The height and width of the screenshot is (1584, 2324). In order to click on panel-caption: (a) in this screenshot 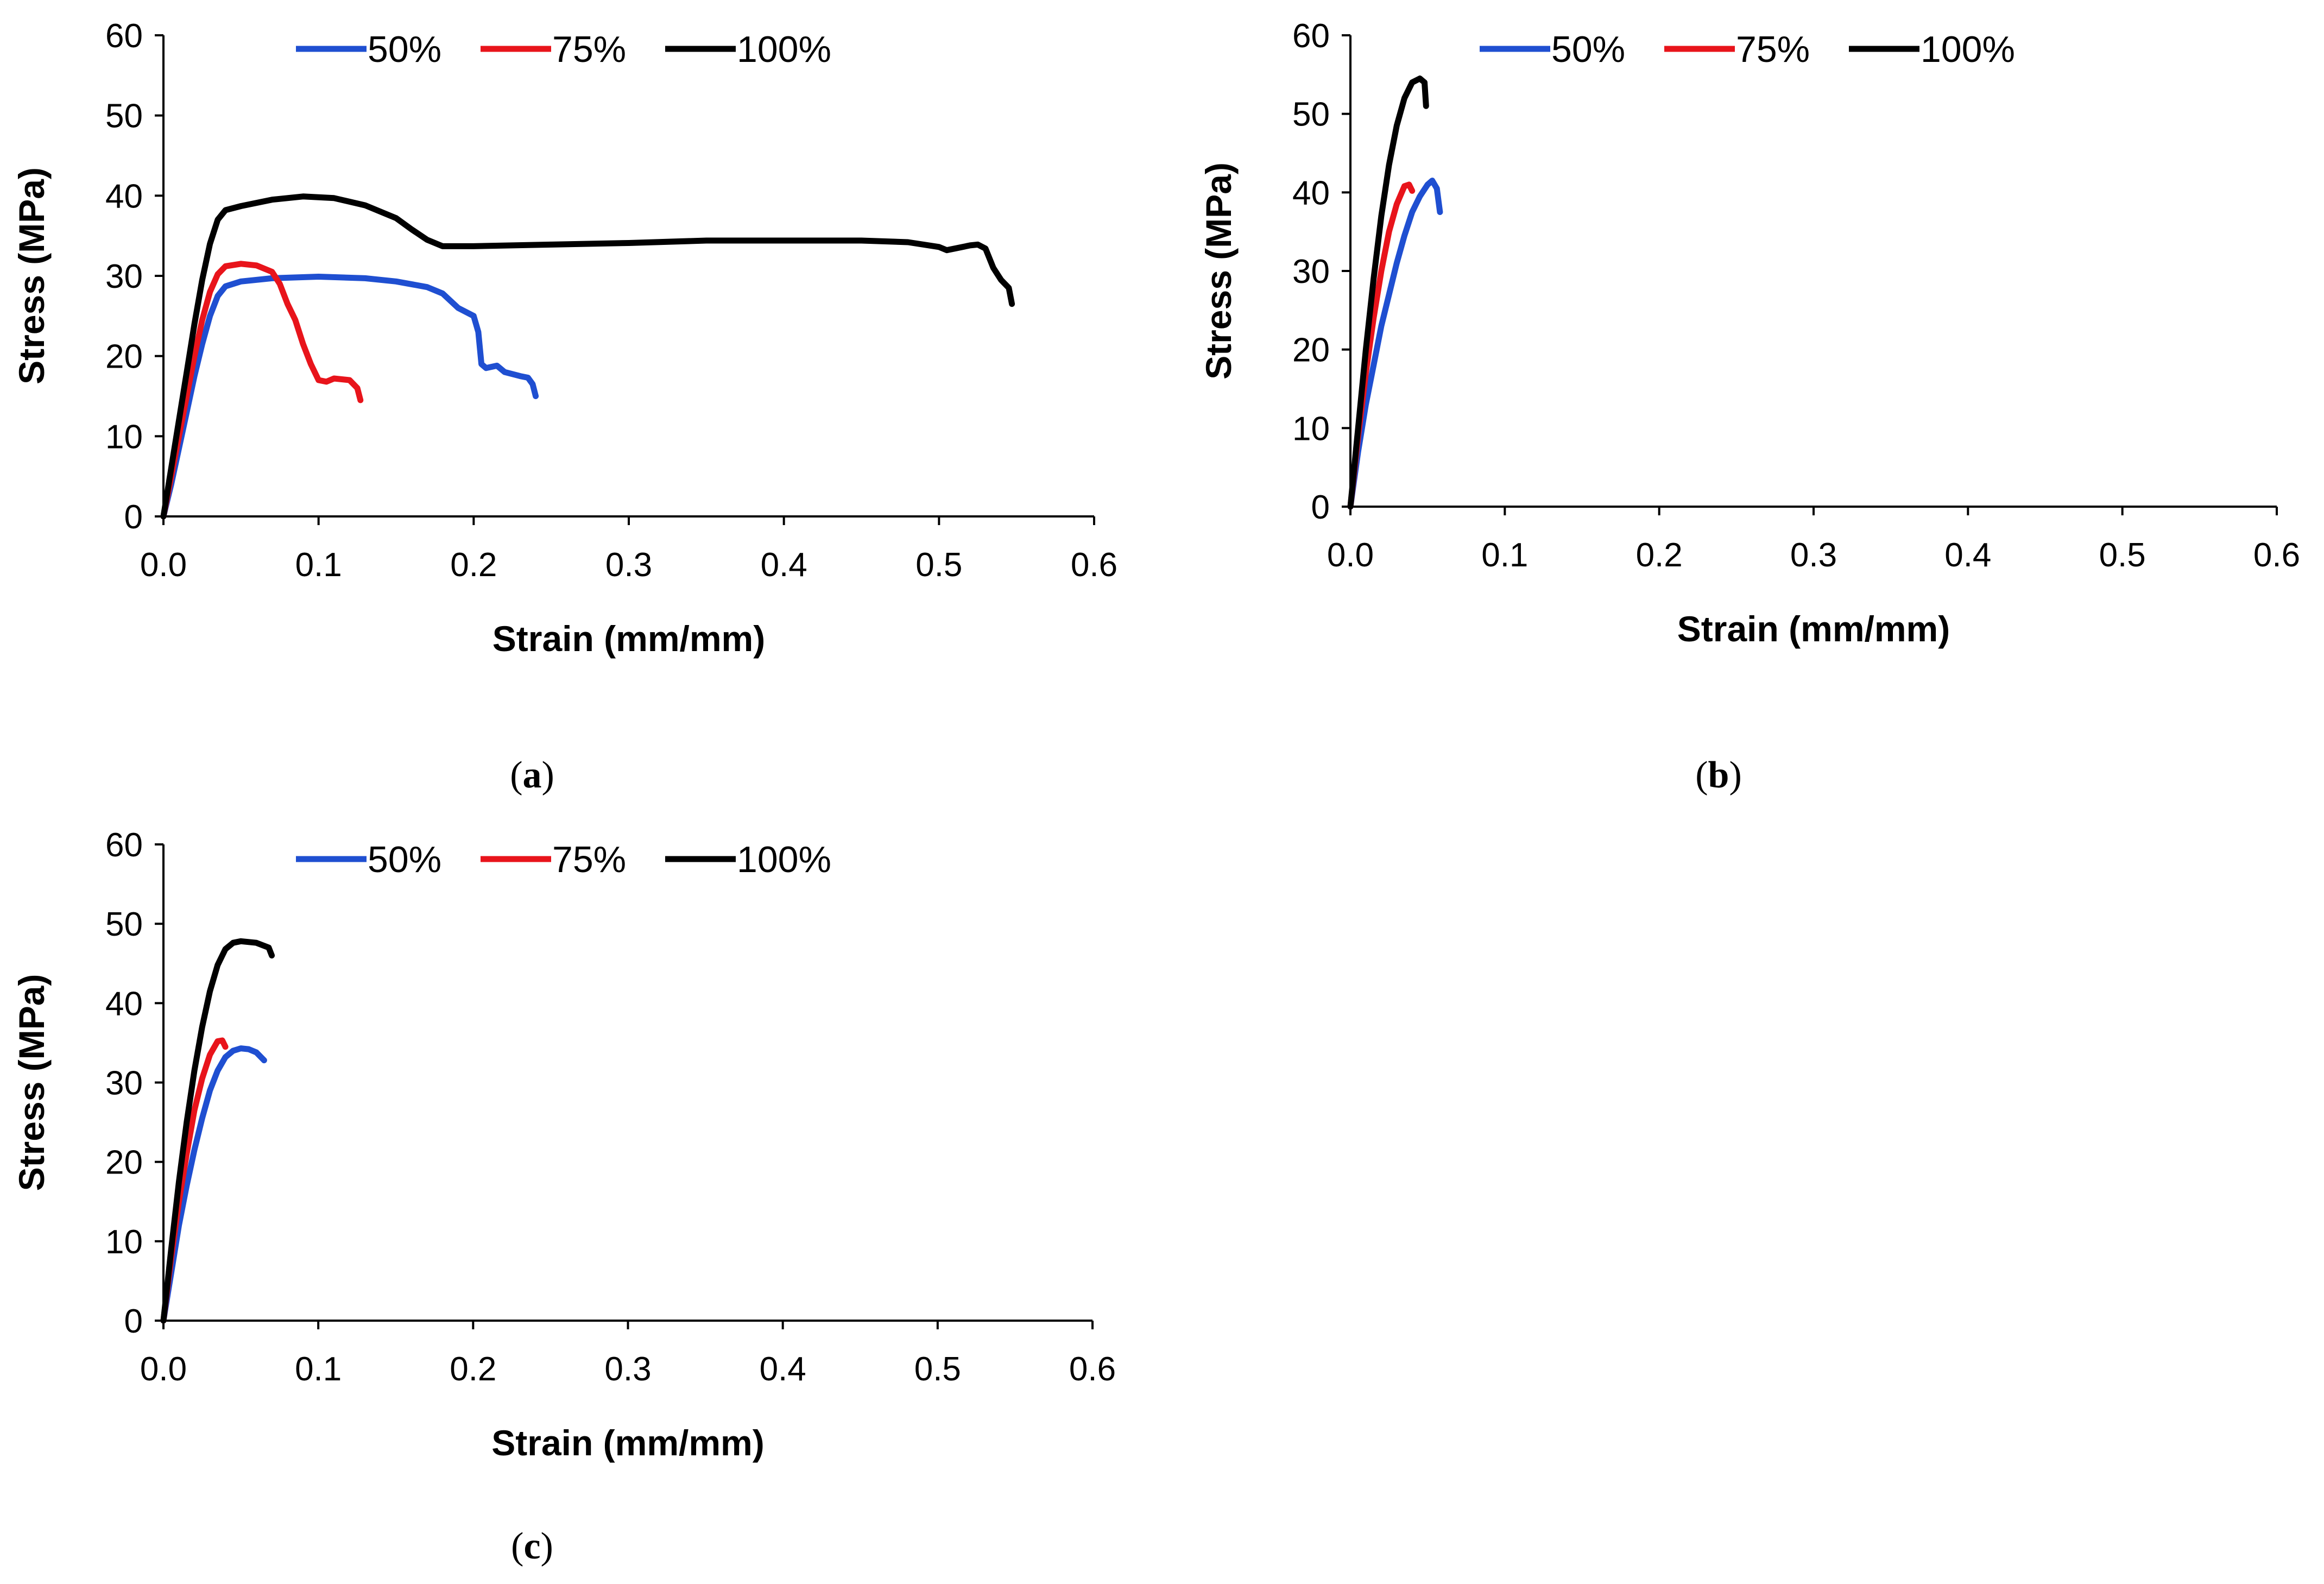, I will do `click(532, 775)`.